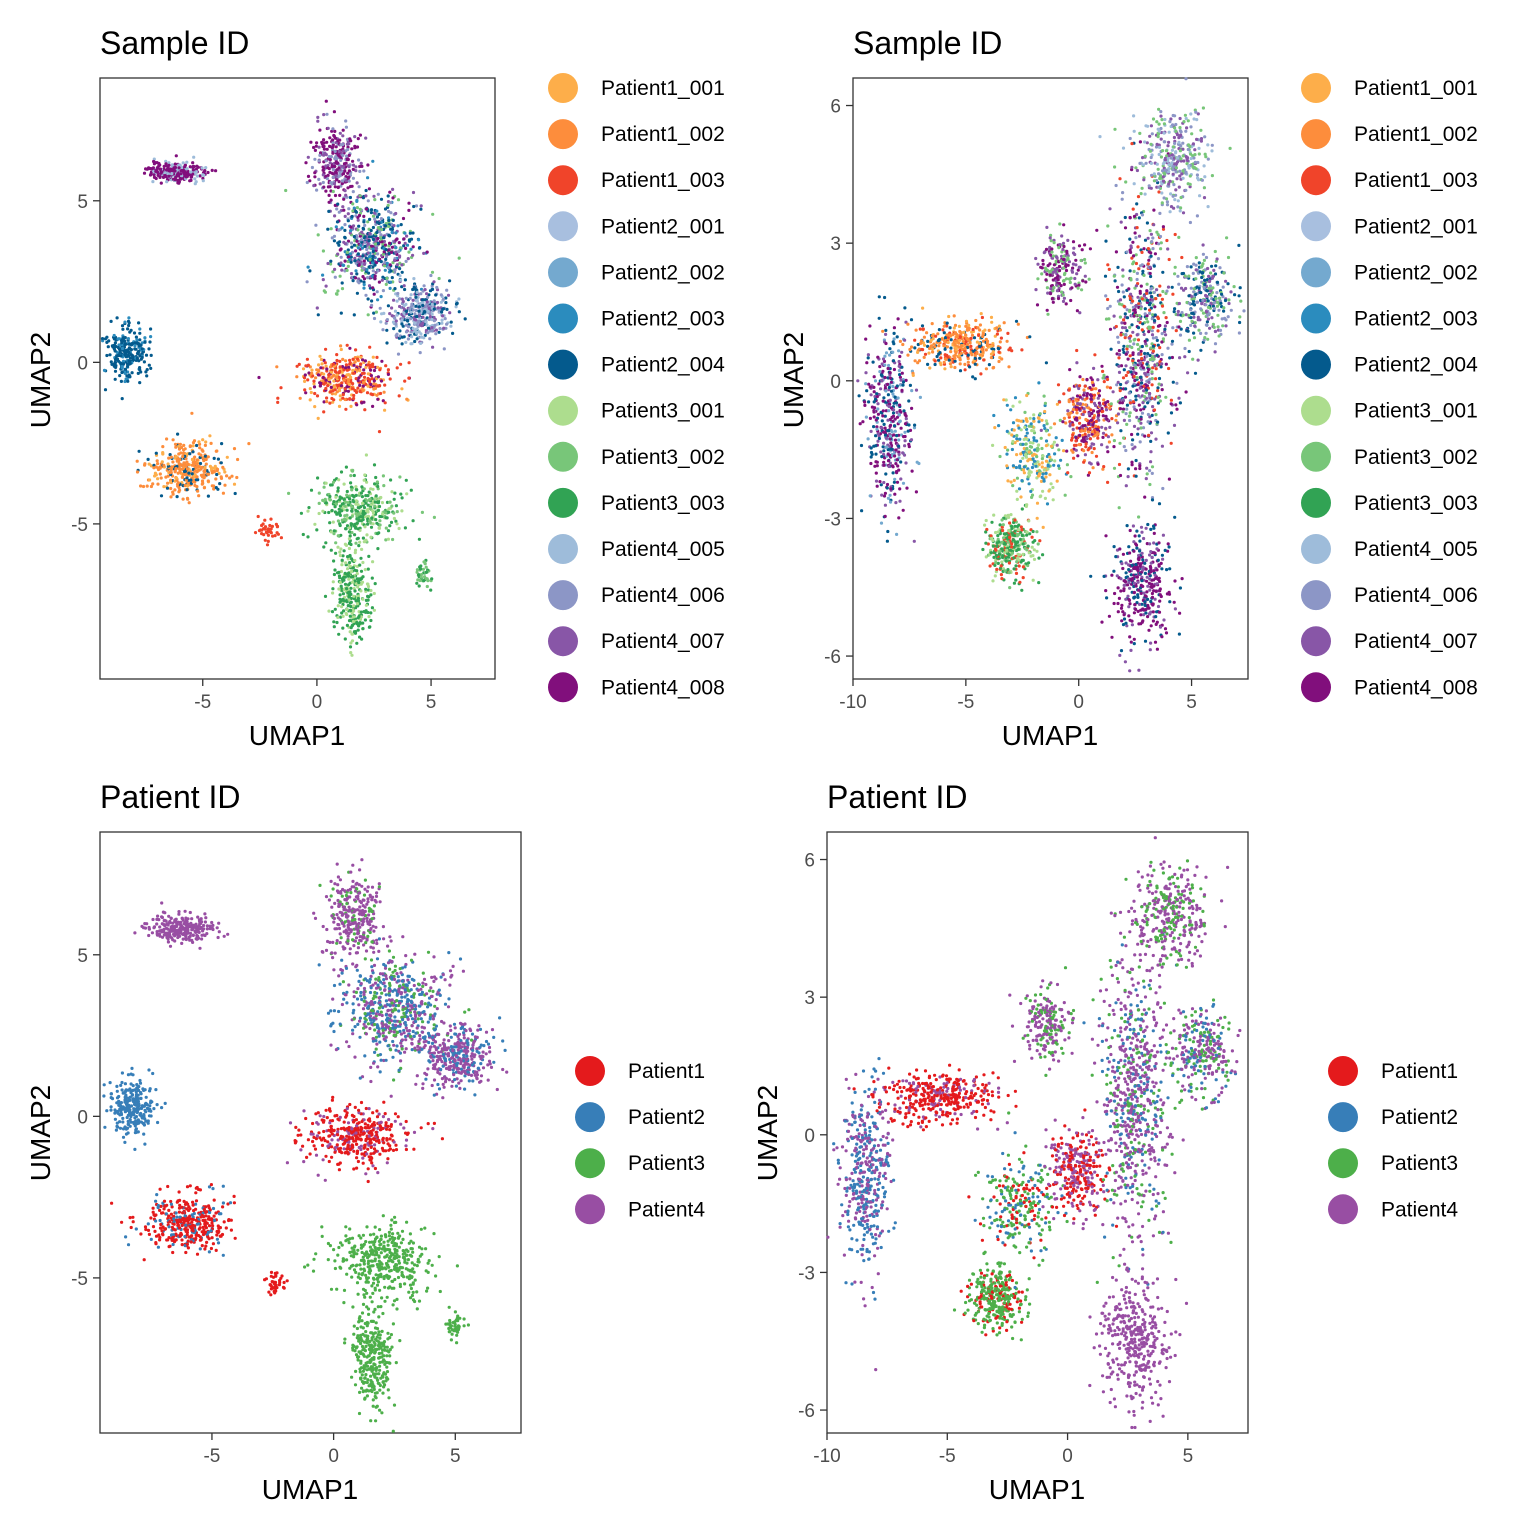  Describe the element at coordinates (663, 411) in the screenshot. I see `legend-label: Patient3_001` at that location.